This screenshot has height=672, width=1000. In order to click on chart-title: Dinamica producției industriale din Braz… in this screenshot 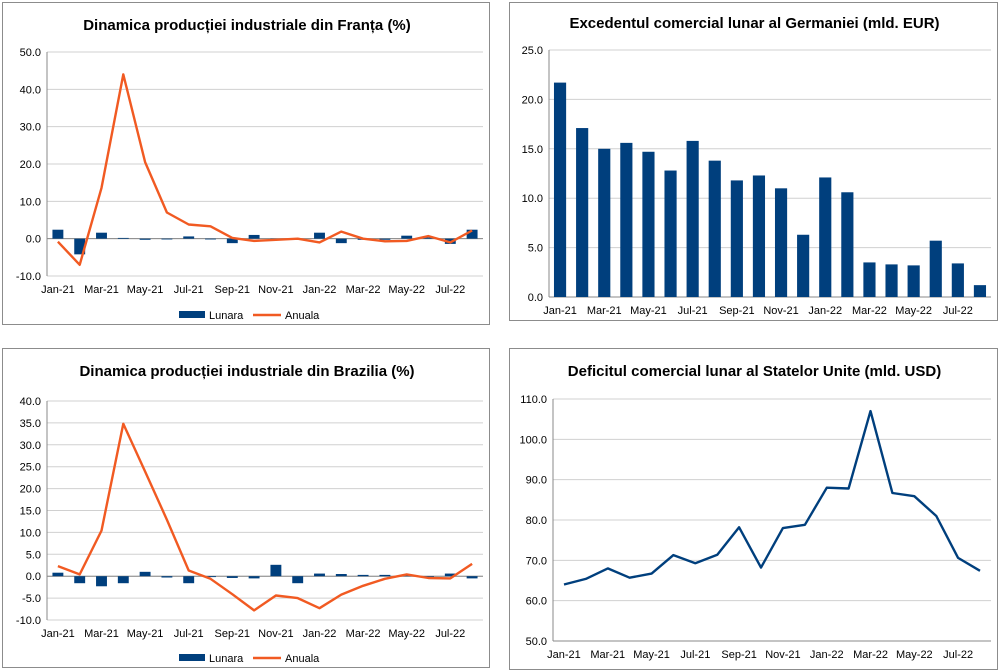, I will do `click(246, 371)`.